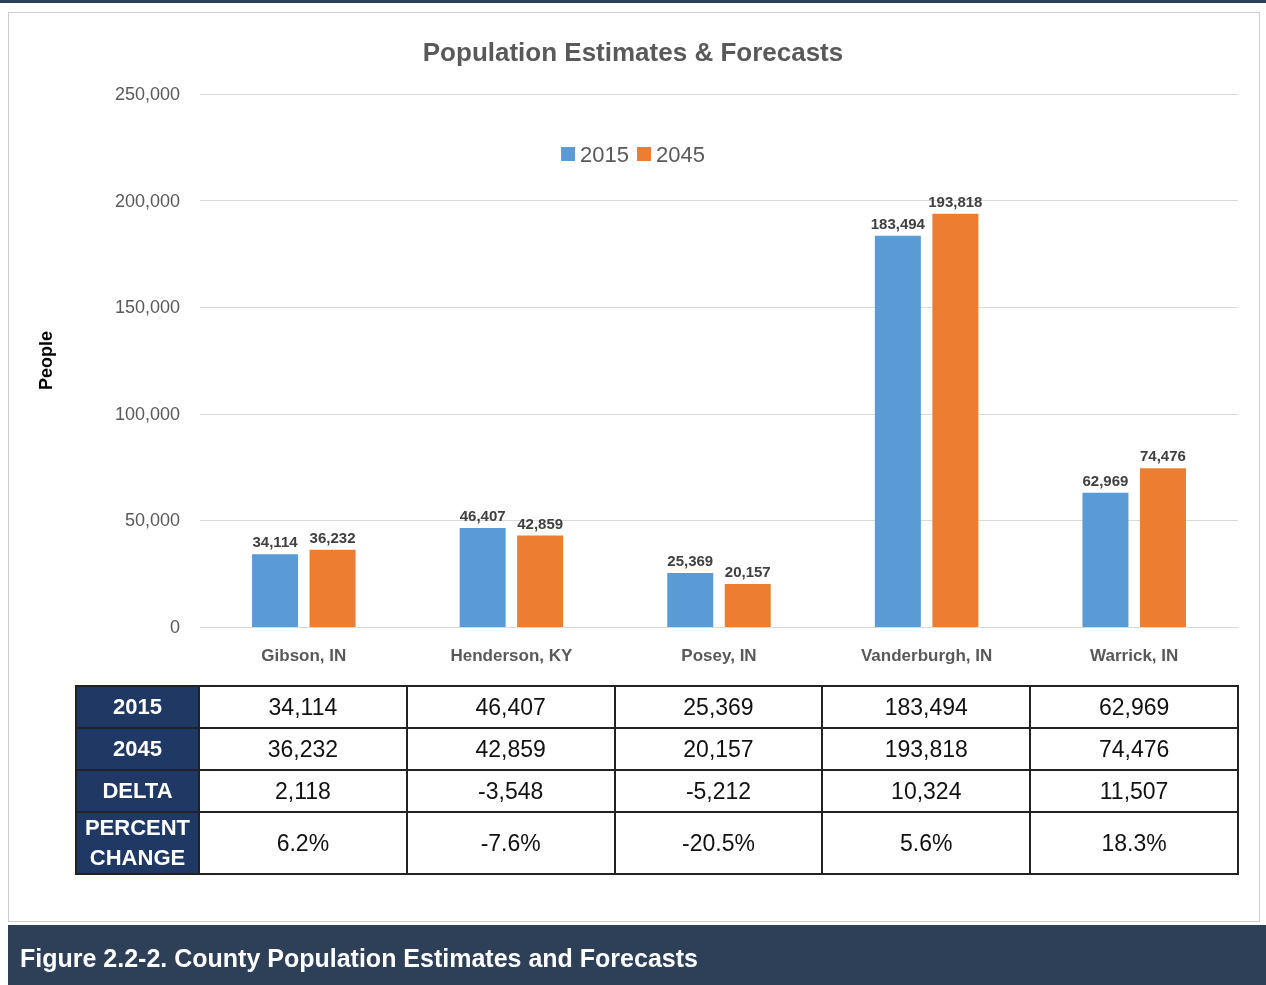  I want to click on text: 2045, so click(137, 748).